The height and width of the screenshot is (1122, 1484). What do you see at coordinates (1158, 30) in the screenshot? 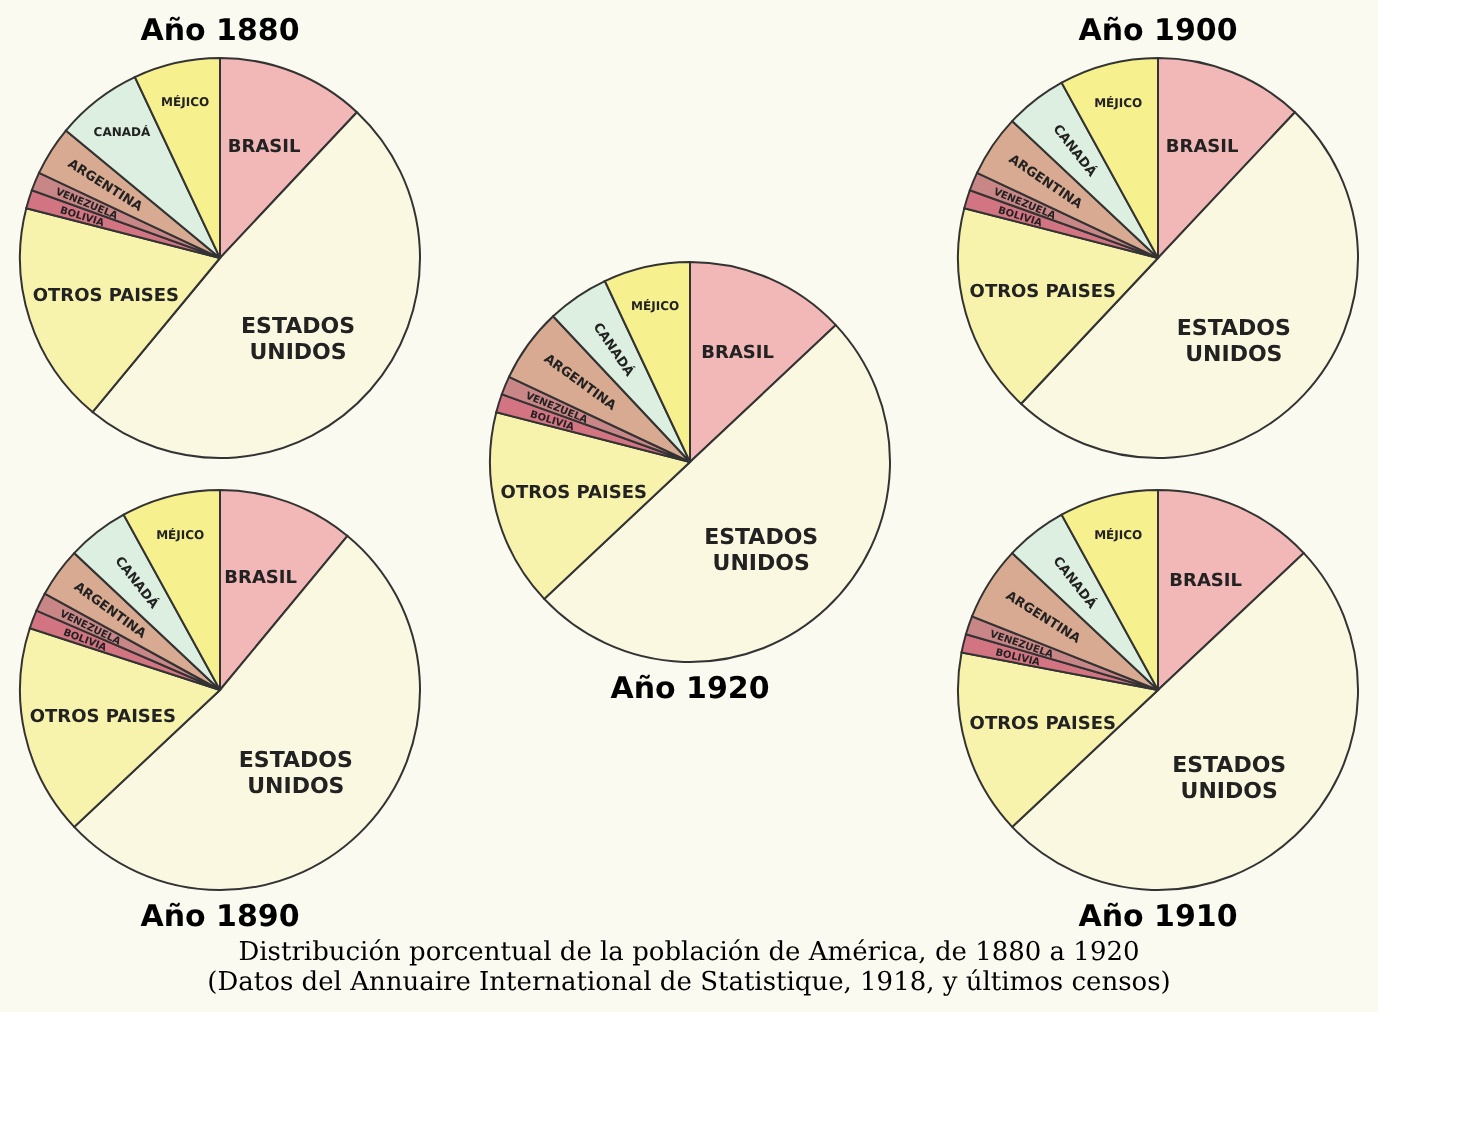
I see `chart-title: Año 1900` at bounding box center [1158, 30].